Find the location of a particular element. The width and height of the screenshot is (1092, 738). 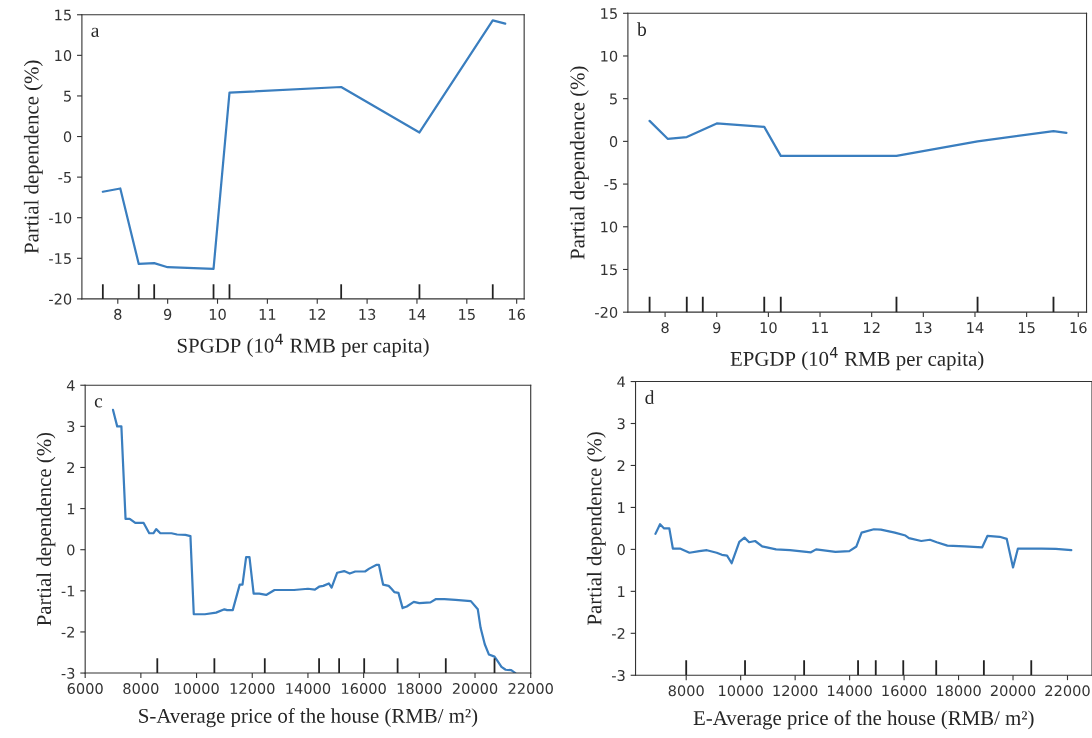

y-tick-label: -1 is located at coordinates (68, 591).